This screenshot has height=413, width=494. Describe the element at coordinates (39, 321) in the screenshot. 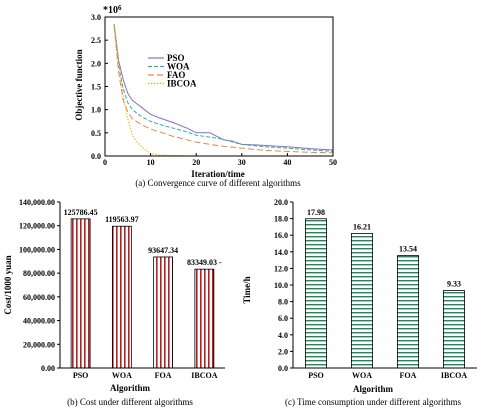

I see `y-tick-label: 40,000.00` at that location.